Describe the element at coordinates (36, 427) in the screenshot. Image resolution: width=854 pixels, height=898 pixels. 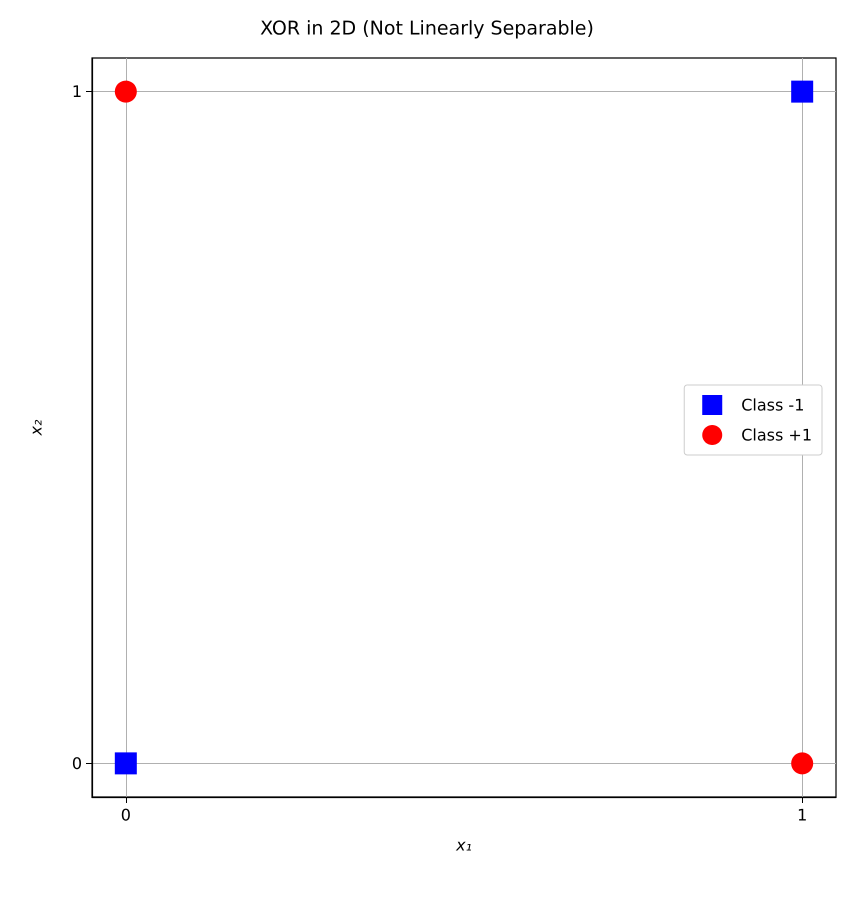
I see `y-axis-title: x₂` at that location.